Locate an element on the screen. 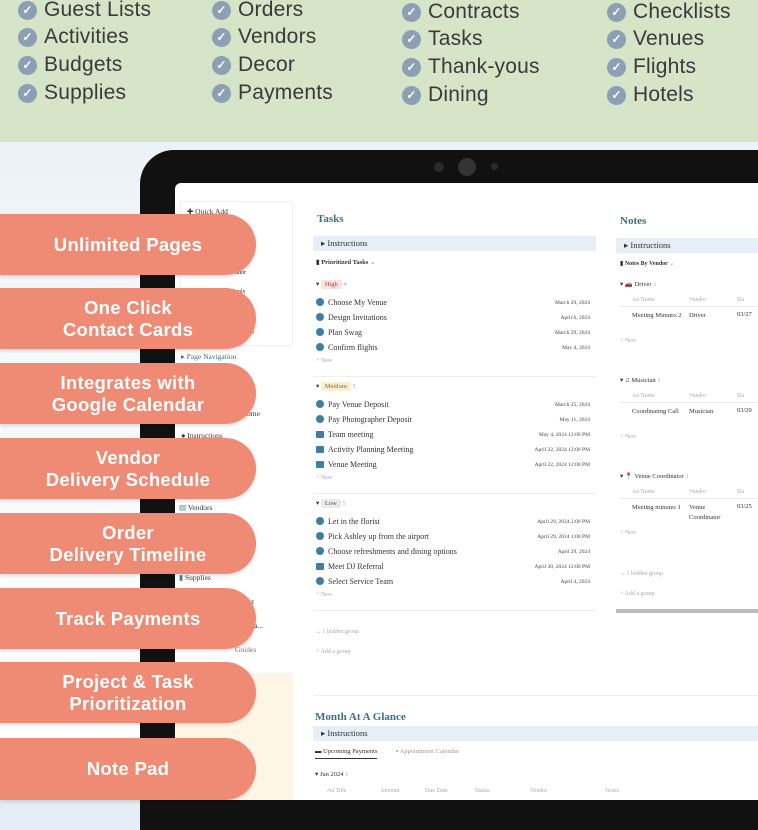 The width and height of the screenshot is (758, 830). note-name: Meeting minutes 1 is located at coordinates (656, 507).